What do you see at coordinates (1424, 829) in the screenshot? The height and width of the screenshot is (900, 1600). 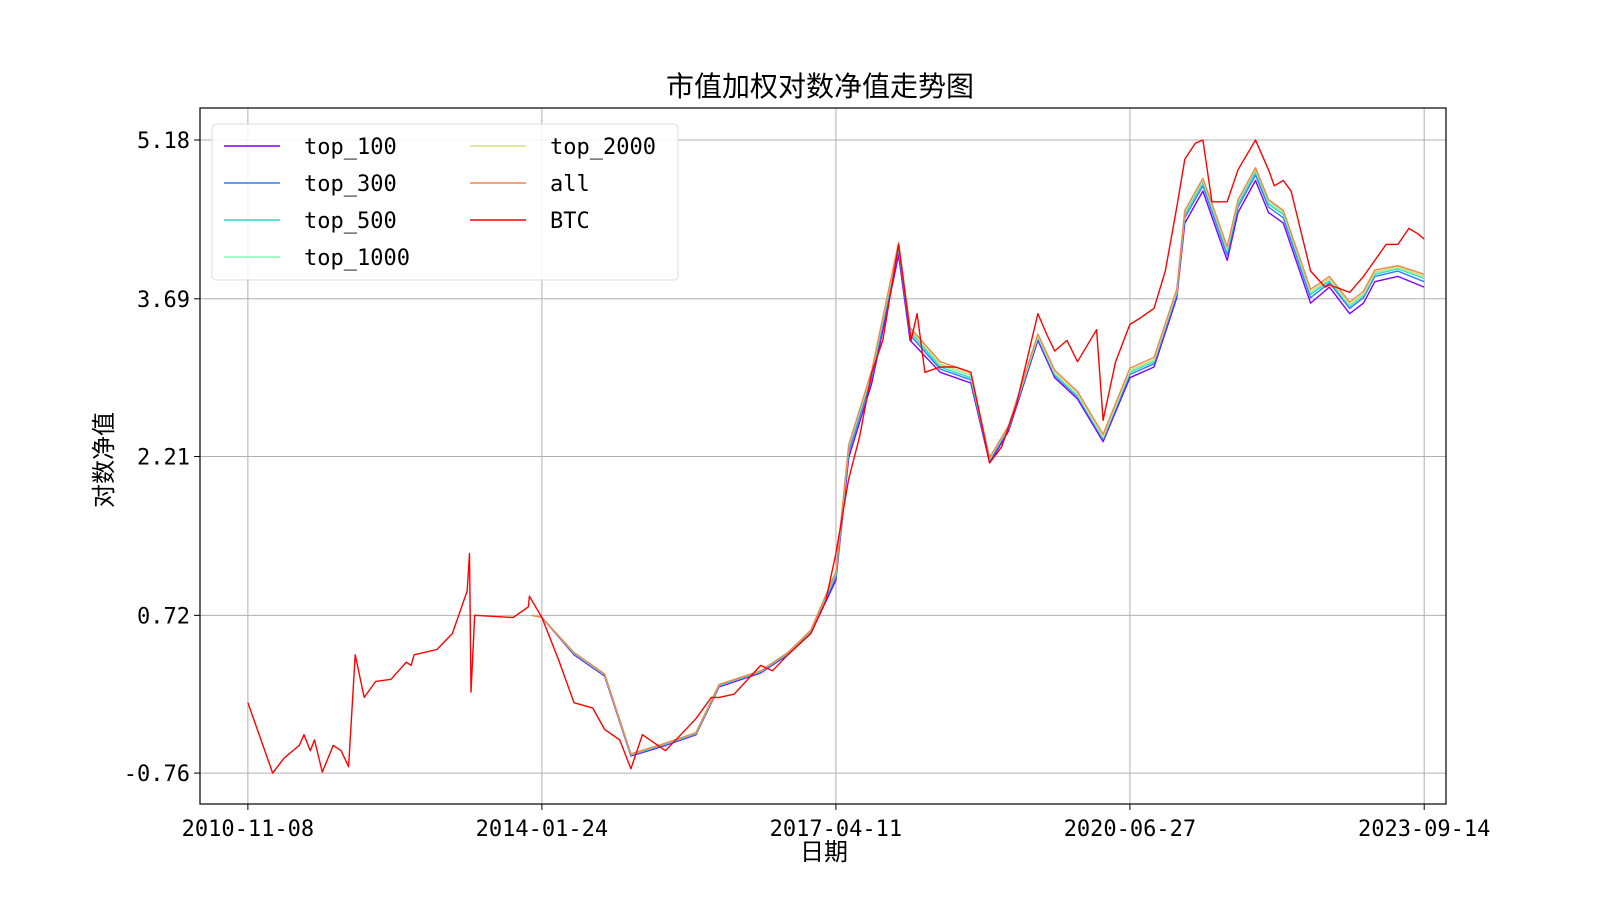 I see `x-tick-label: 2023-09-14` at bounding box center [1424, 829].